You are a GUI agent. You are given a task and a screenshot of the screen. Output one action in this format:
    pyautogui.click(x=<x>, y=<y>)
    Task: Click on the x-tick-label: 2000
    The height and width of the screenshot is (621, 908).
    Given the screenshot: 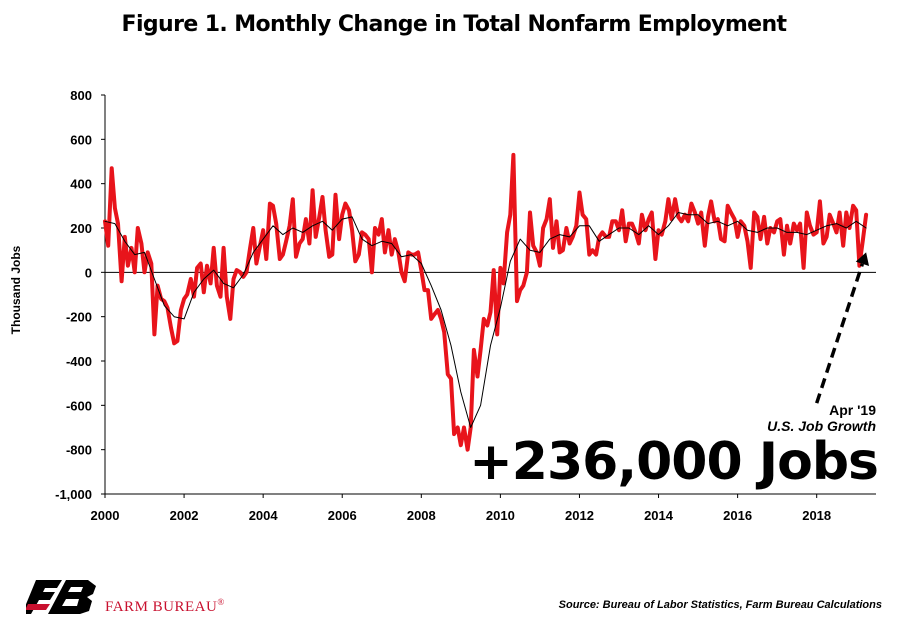 What is the action you would take?
    pyautogui.click(x=105, y=515)
    